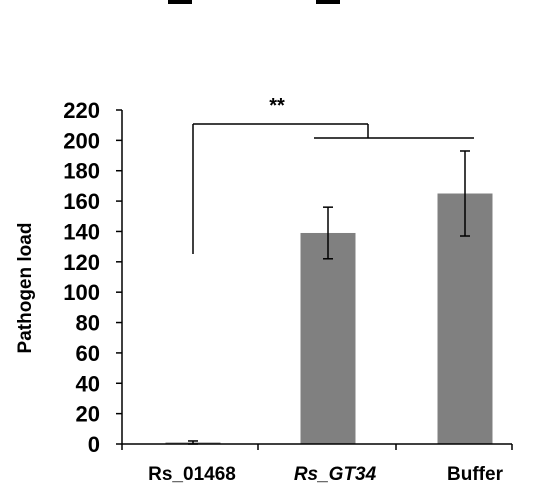 The image size is (538, 491). I want to click on y-tick-label: 120, so click(81, 262).